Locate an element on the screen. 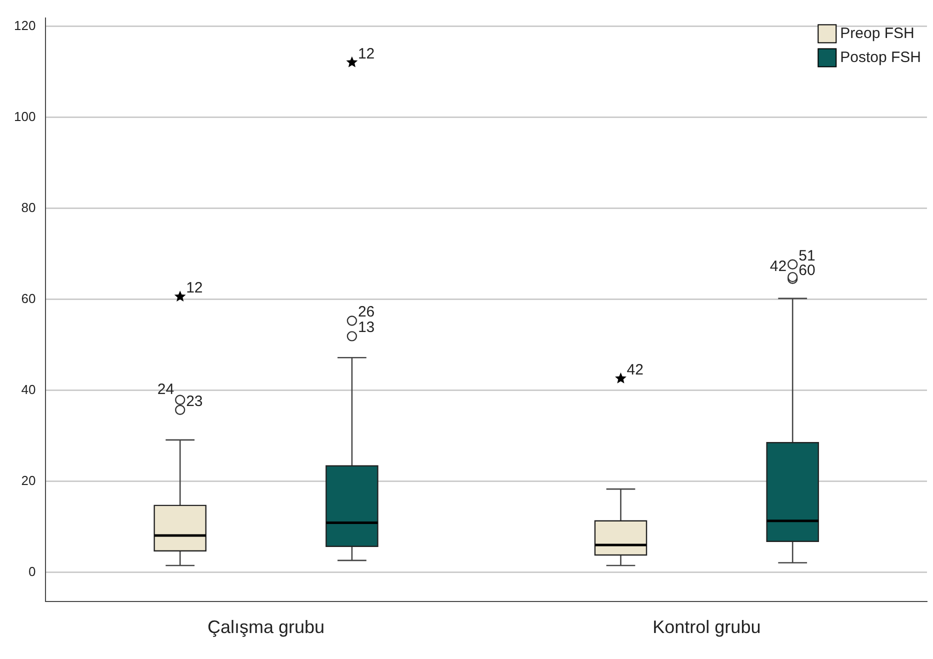  legend-label: Postop FSH is located at coordinates (881, 57).